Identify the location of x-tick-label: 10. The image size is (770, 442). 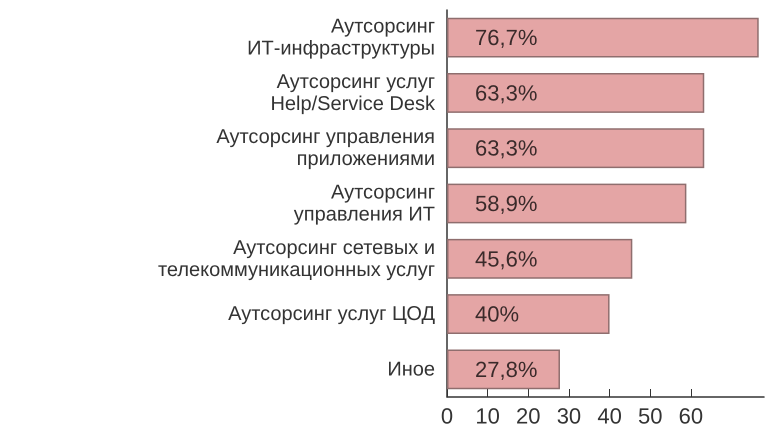
(487, 416).